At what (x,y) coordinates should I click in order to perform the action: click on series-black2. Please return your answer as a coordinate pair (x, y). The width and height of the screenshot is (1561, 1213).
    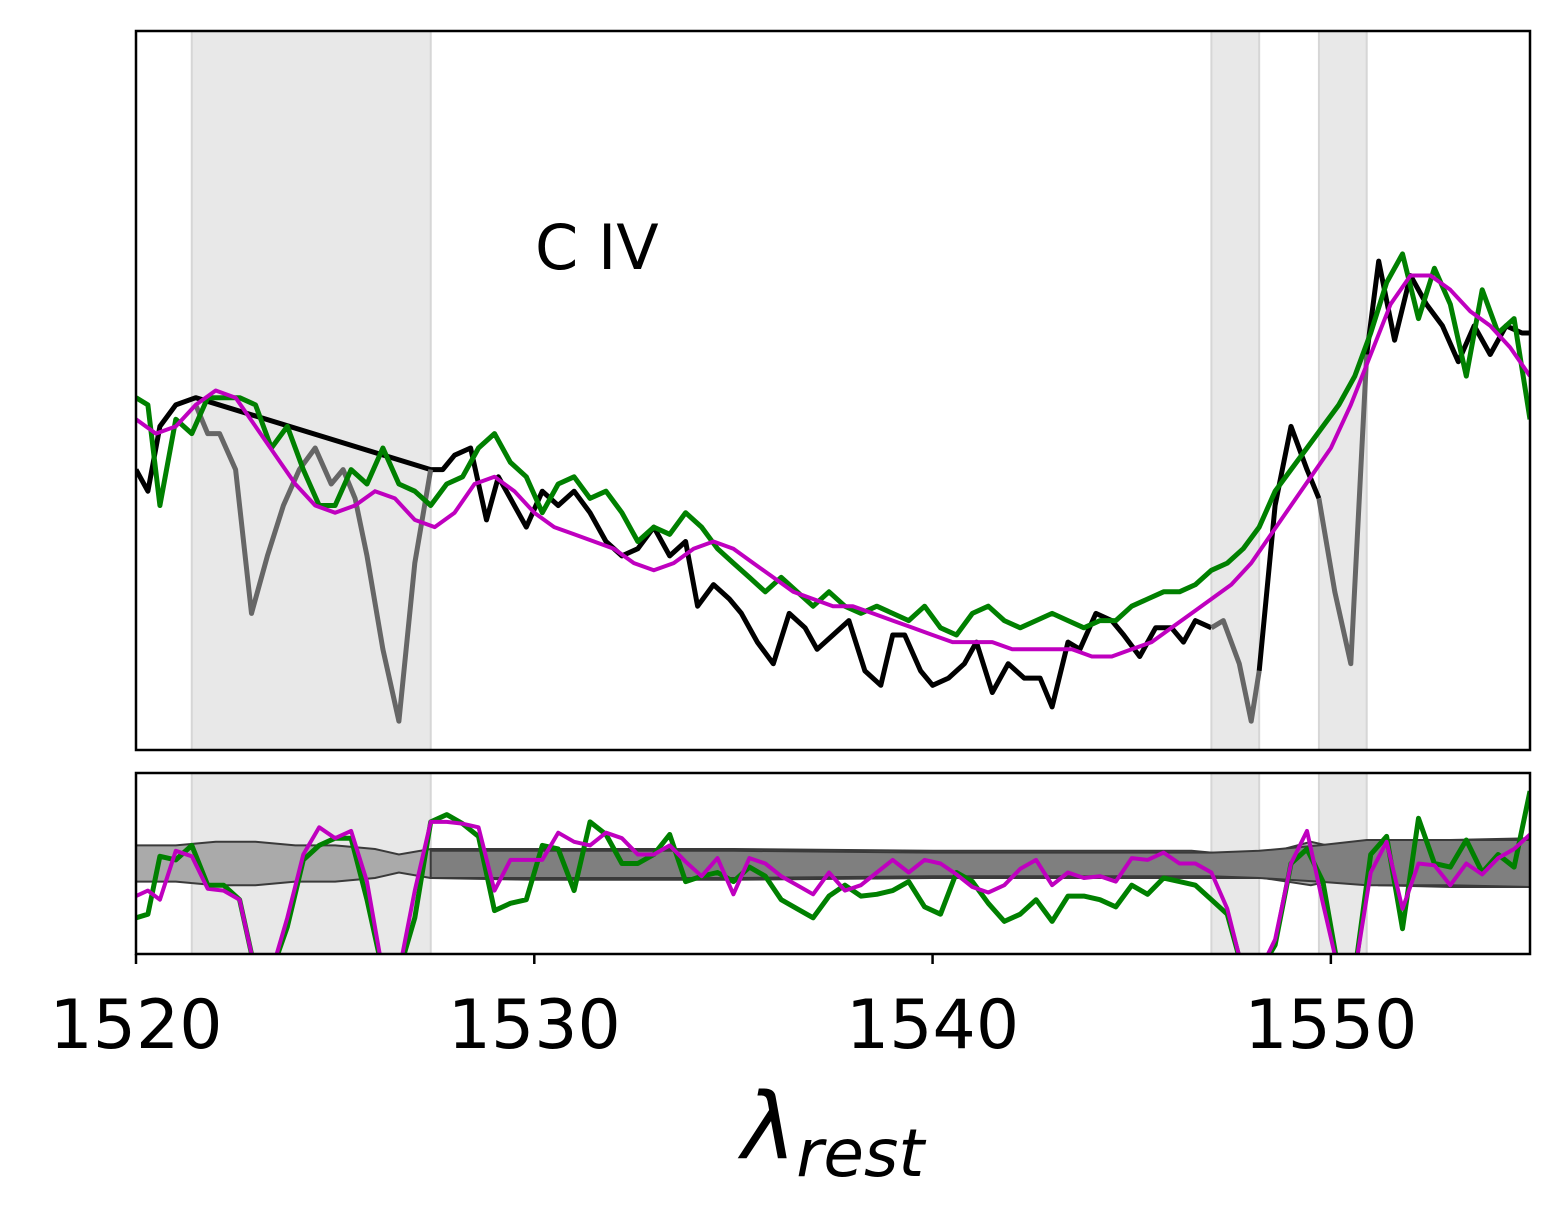
    Looking at the image, I should click on (1289, 547).